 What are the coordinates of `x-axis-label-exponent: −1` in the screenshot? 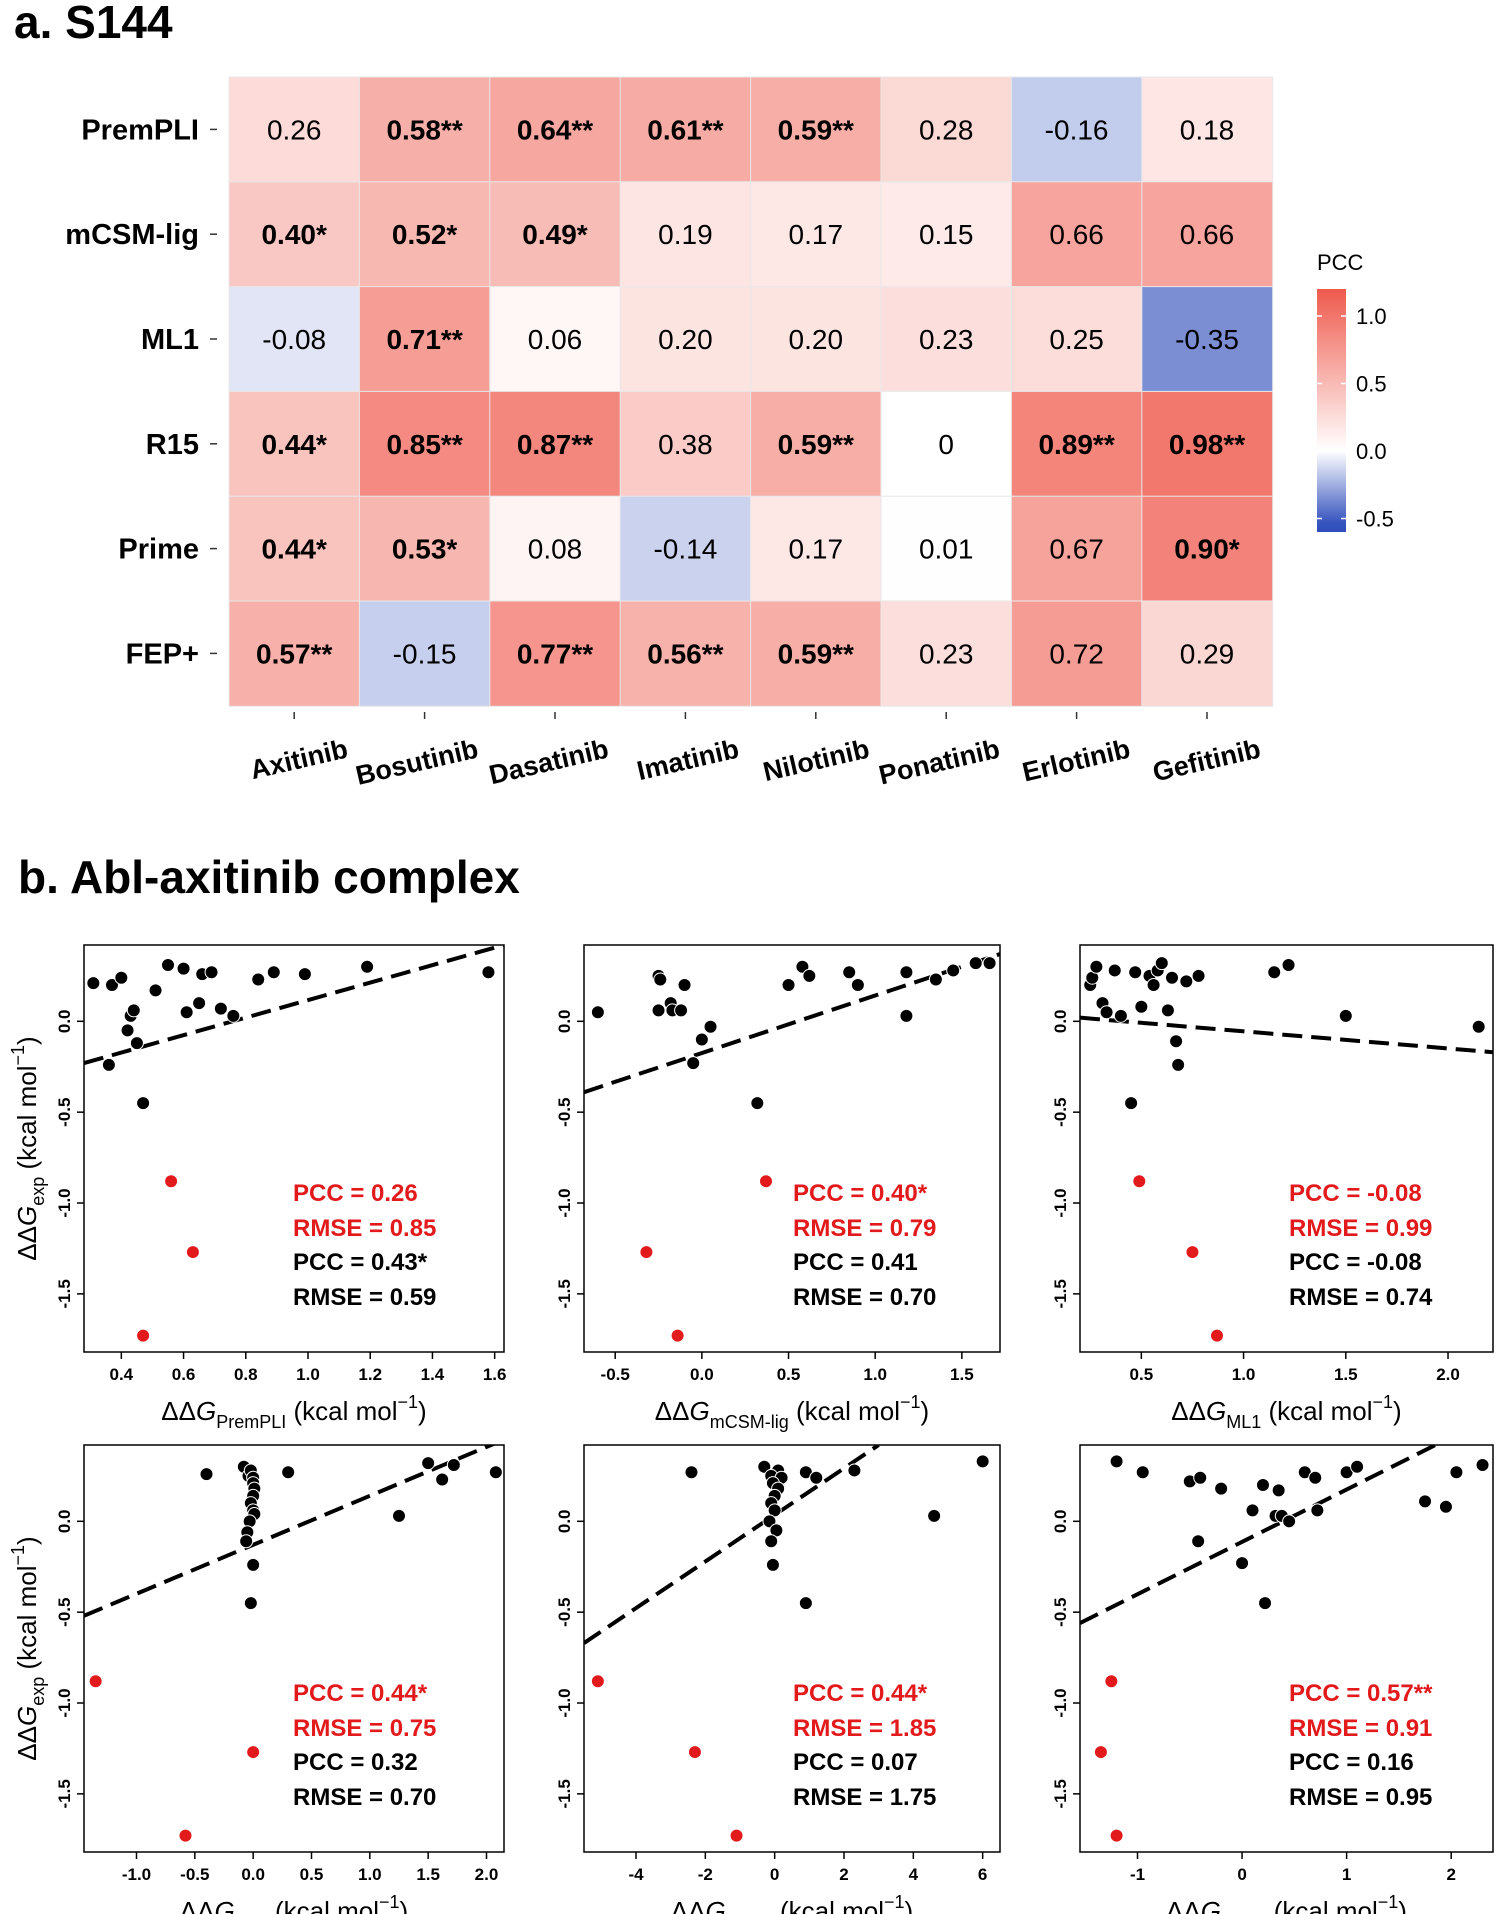 It's located at (1383, 1402).